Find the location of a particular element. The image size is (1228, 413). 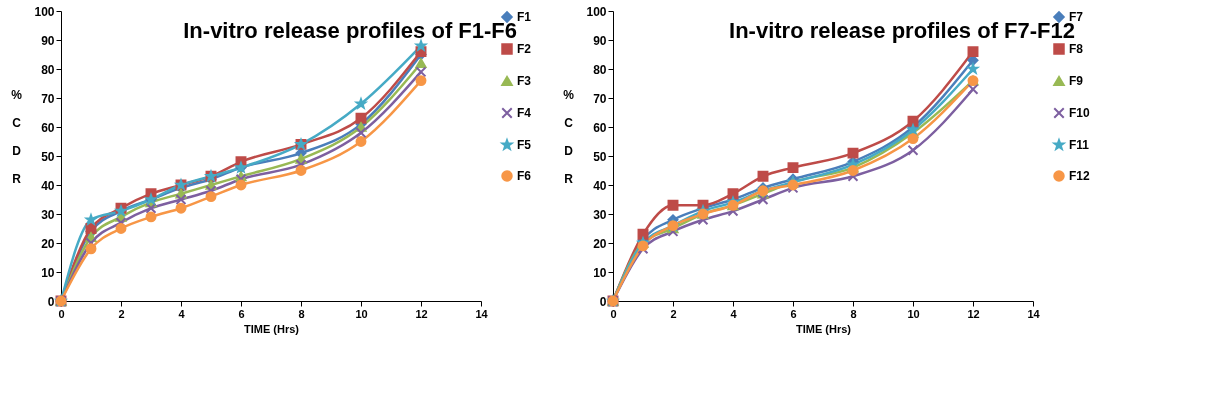

legend-label: F3 is located at coordinates (524, 81).